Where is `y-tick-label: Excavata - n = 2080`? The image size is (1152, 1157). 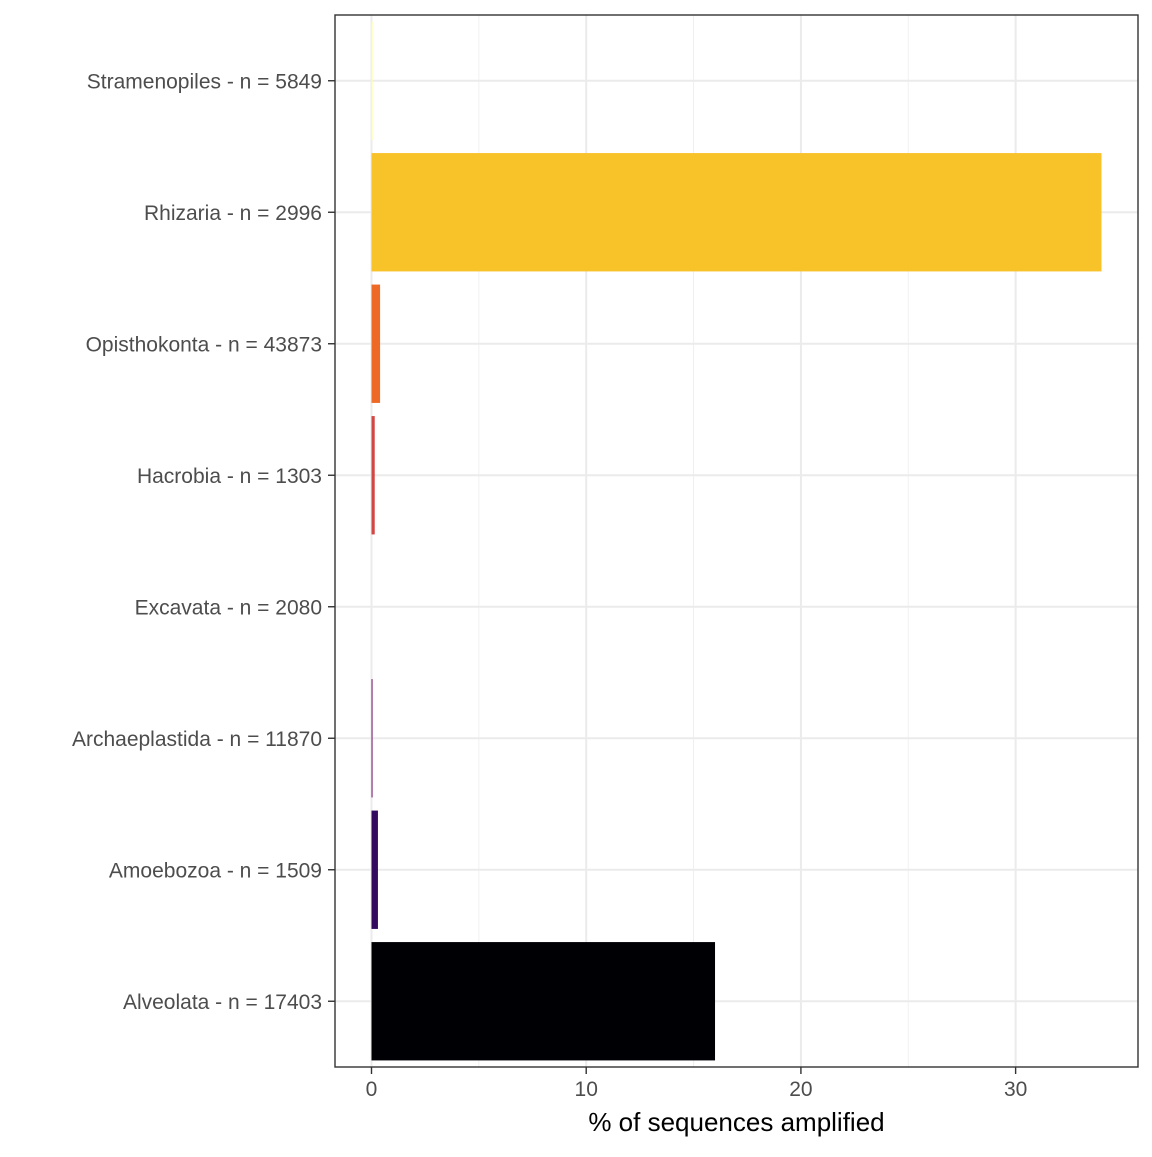 y-tick-label: Excavata - n = 2080 is located at coordinates (228, 607).